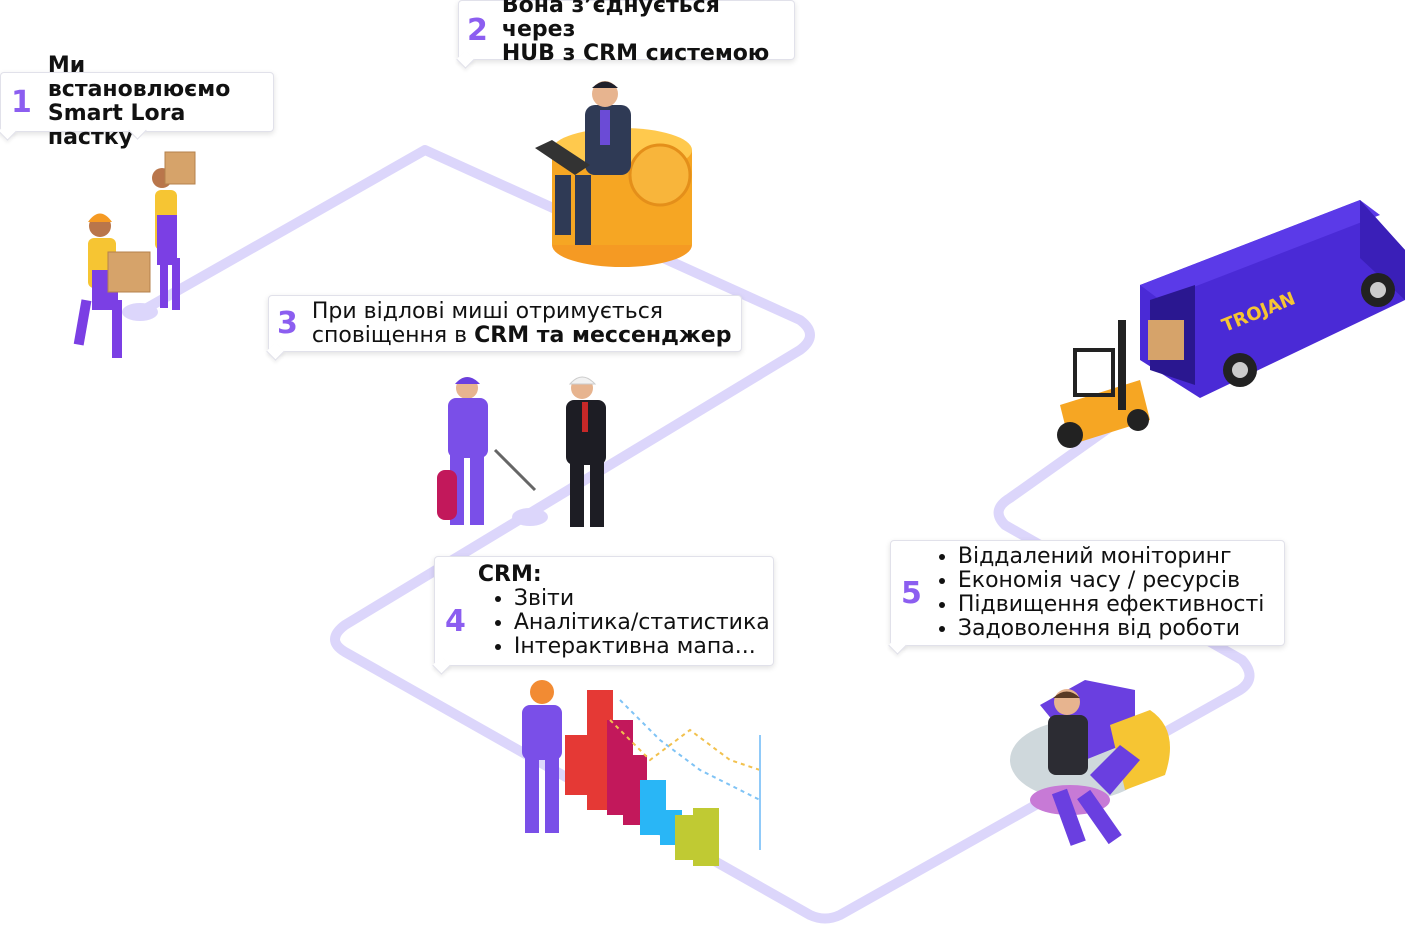  Describe the element at coordinates (287, 323) in the screenshot. I see `step-3-number: 3` at that location.